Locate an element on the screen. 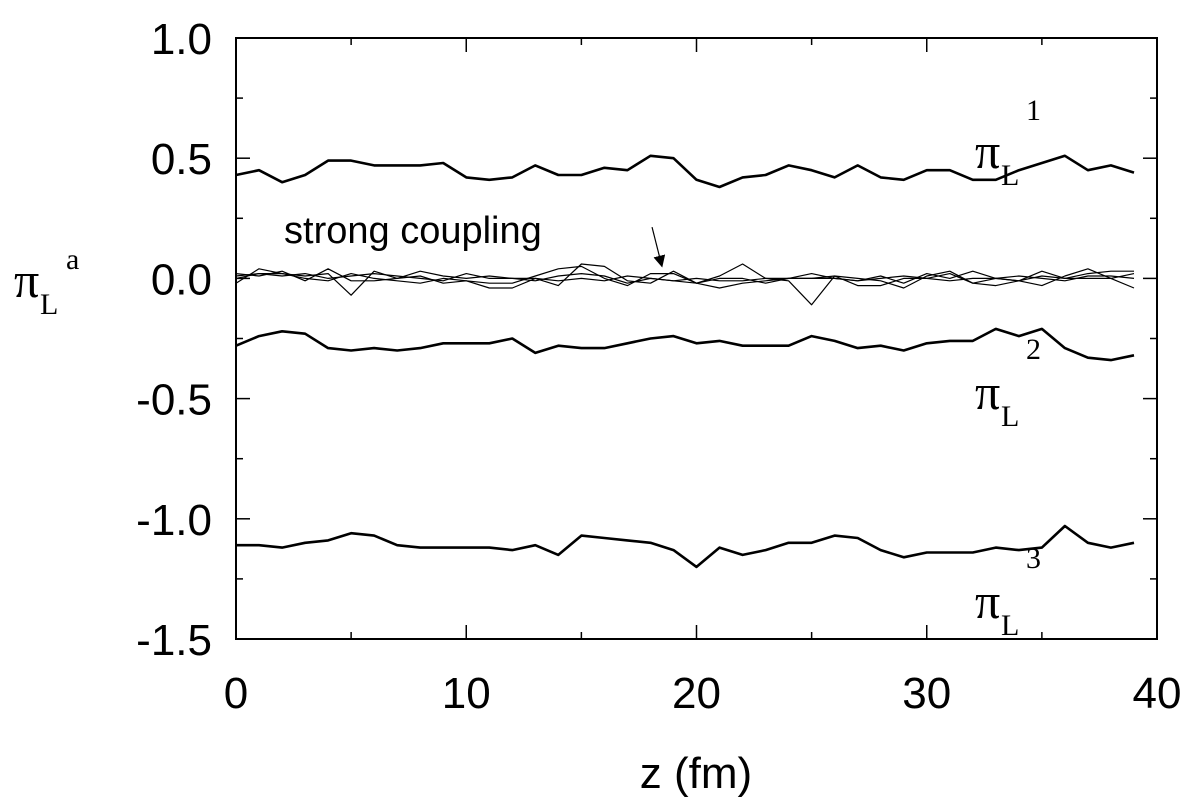 The image size is (1193, 803). y-axis-subscript: L is located at coordinates (49, 304).